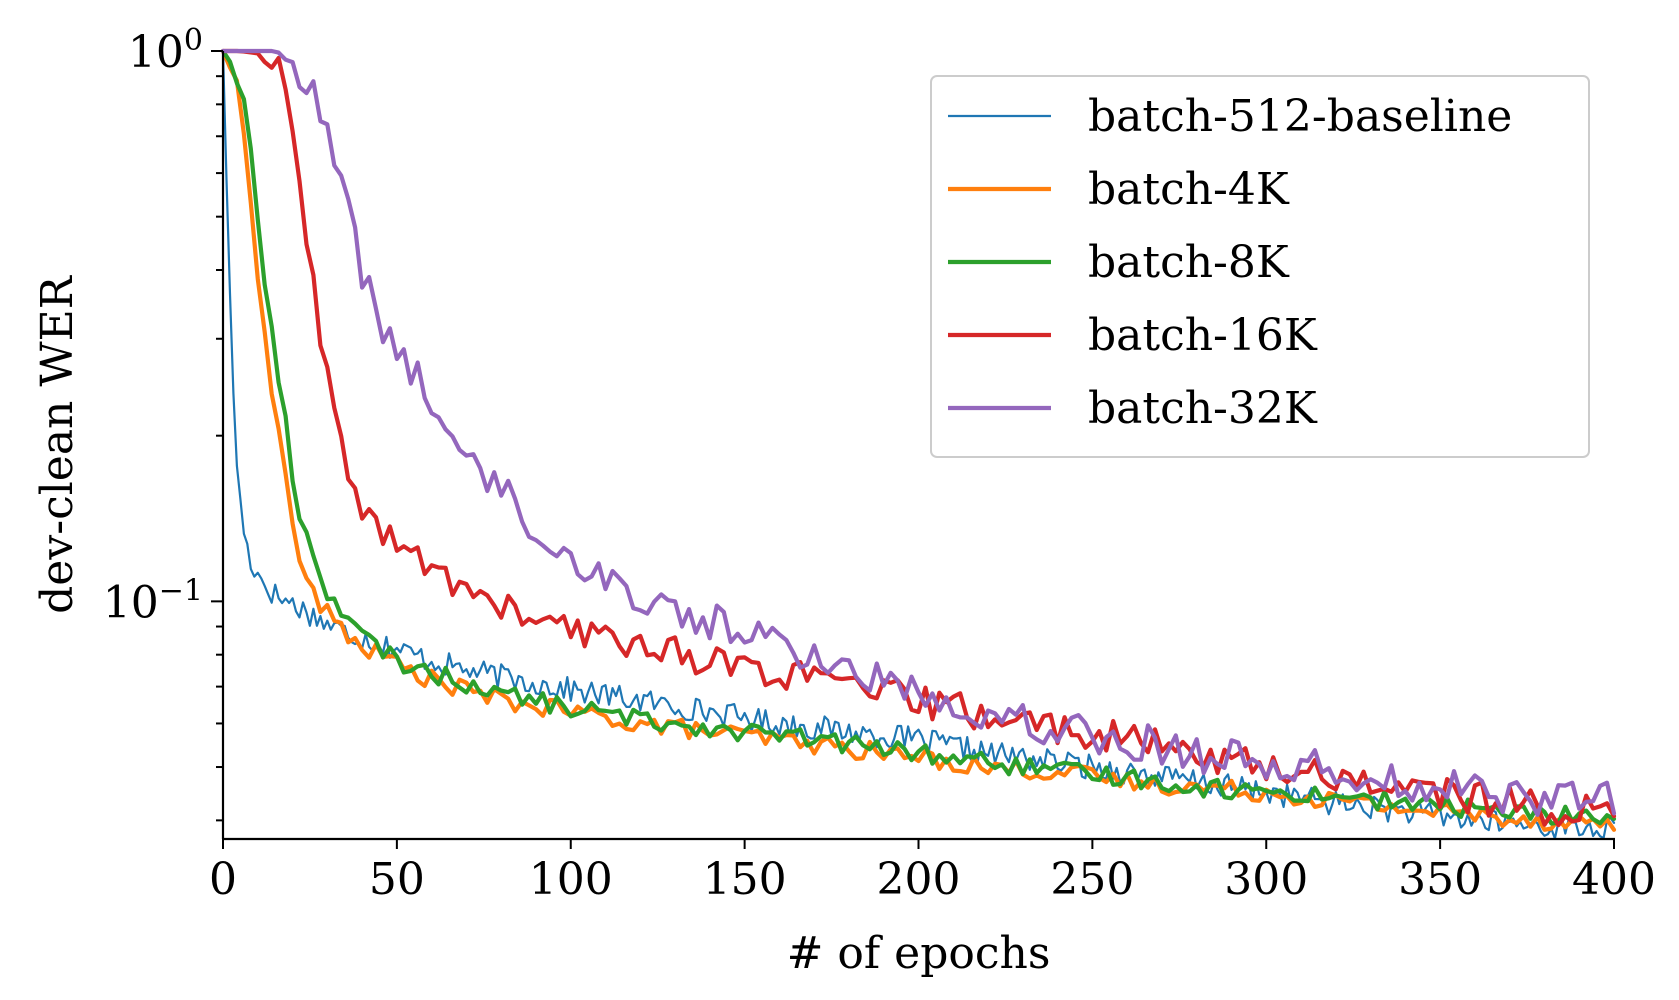 The width and height of the screenshot is (1679, 1000). What do you see at coordinates (745, 879) in the screenshot?
I see `x-tick-label-150: 150` at bounding box center [745, 879].